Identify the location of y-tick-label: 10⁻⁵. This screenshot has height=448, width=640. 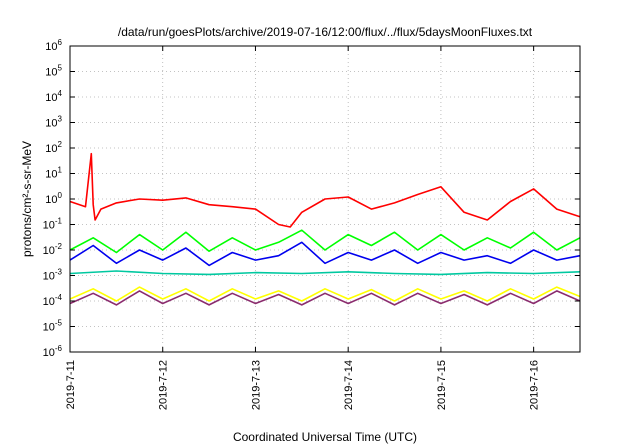
(53, 326).